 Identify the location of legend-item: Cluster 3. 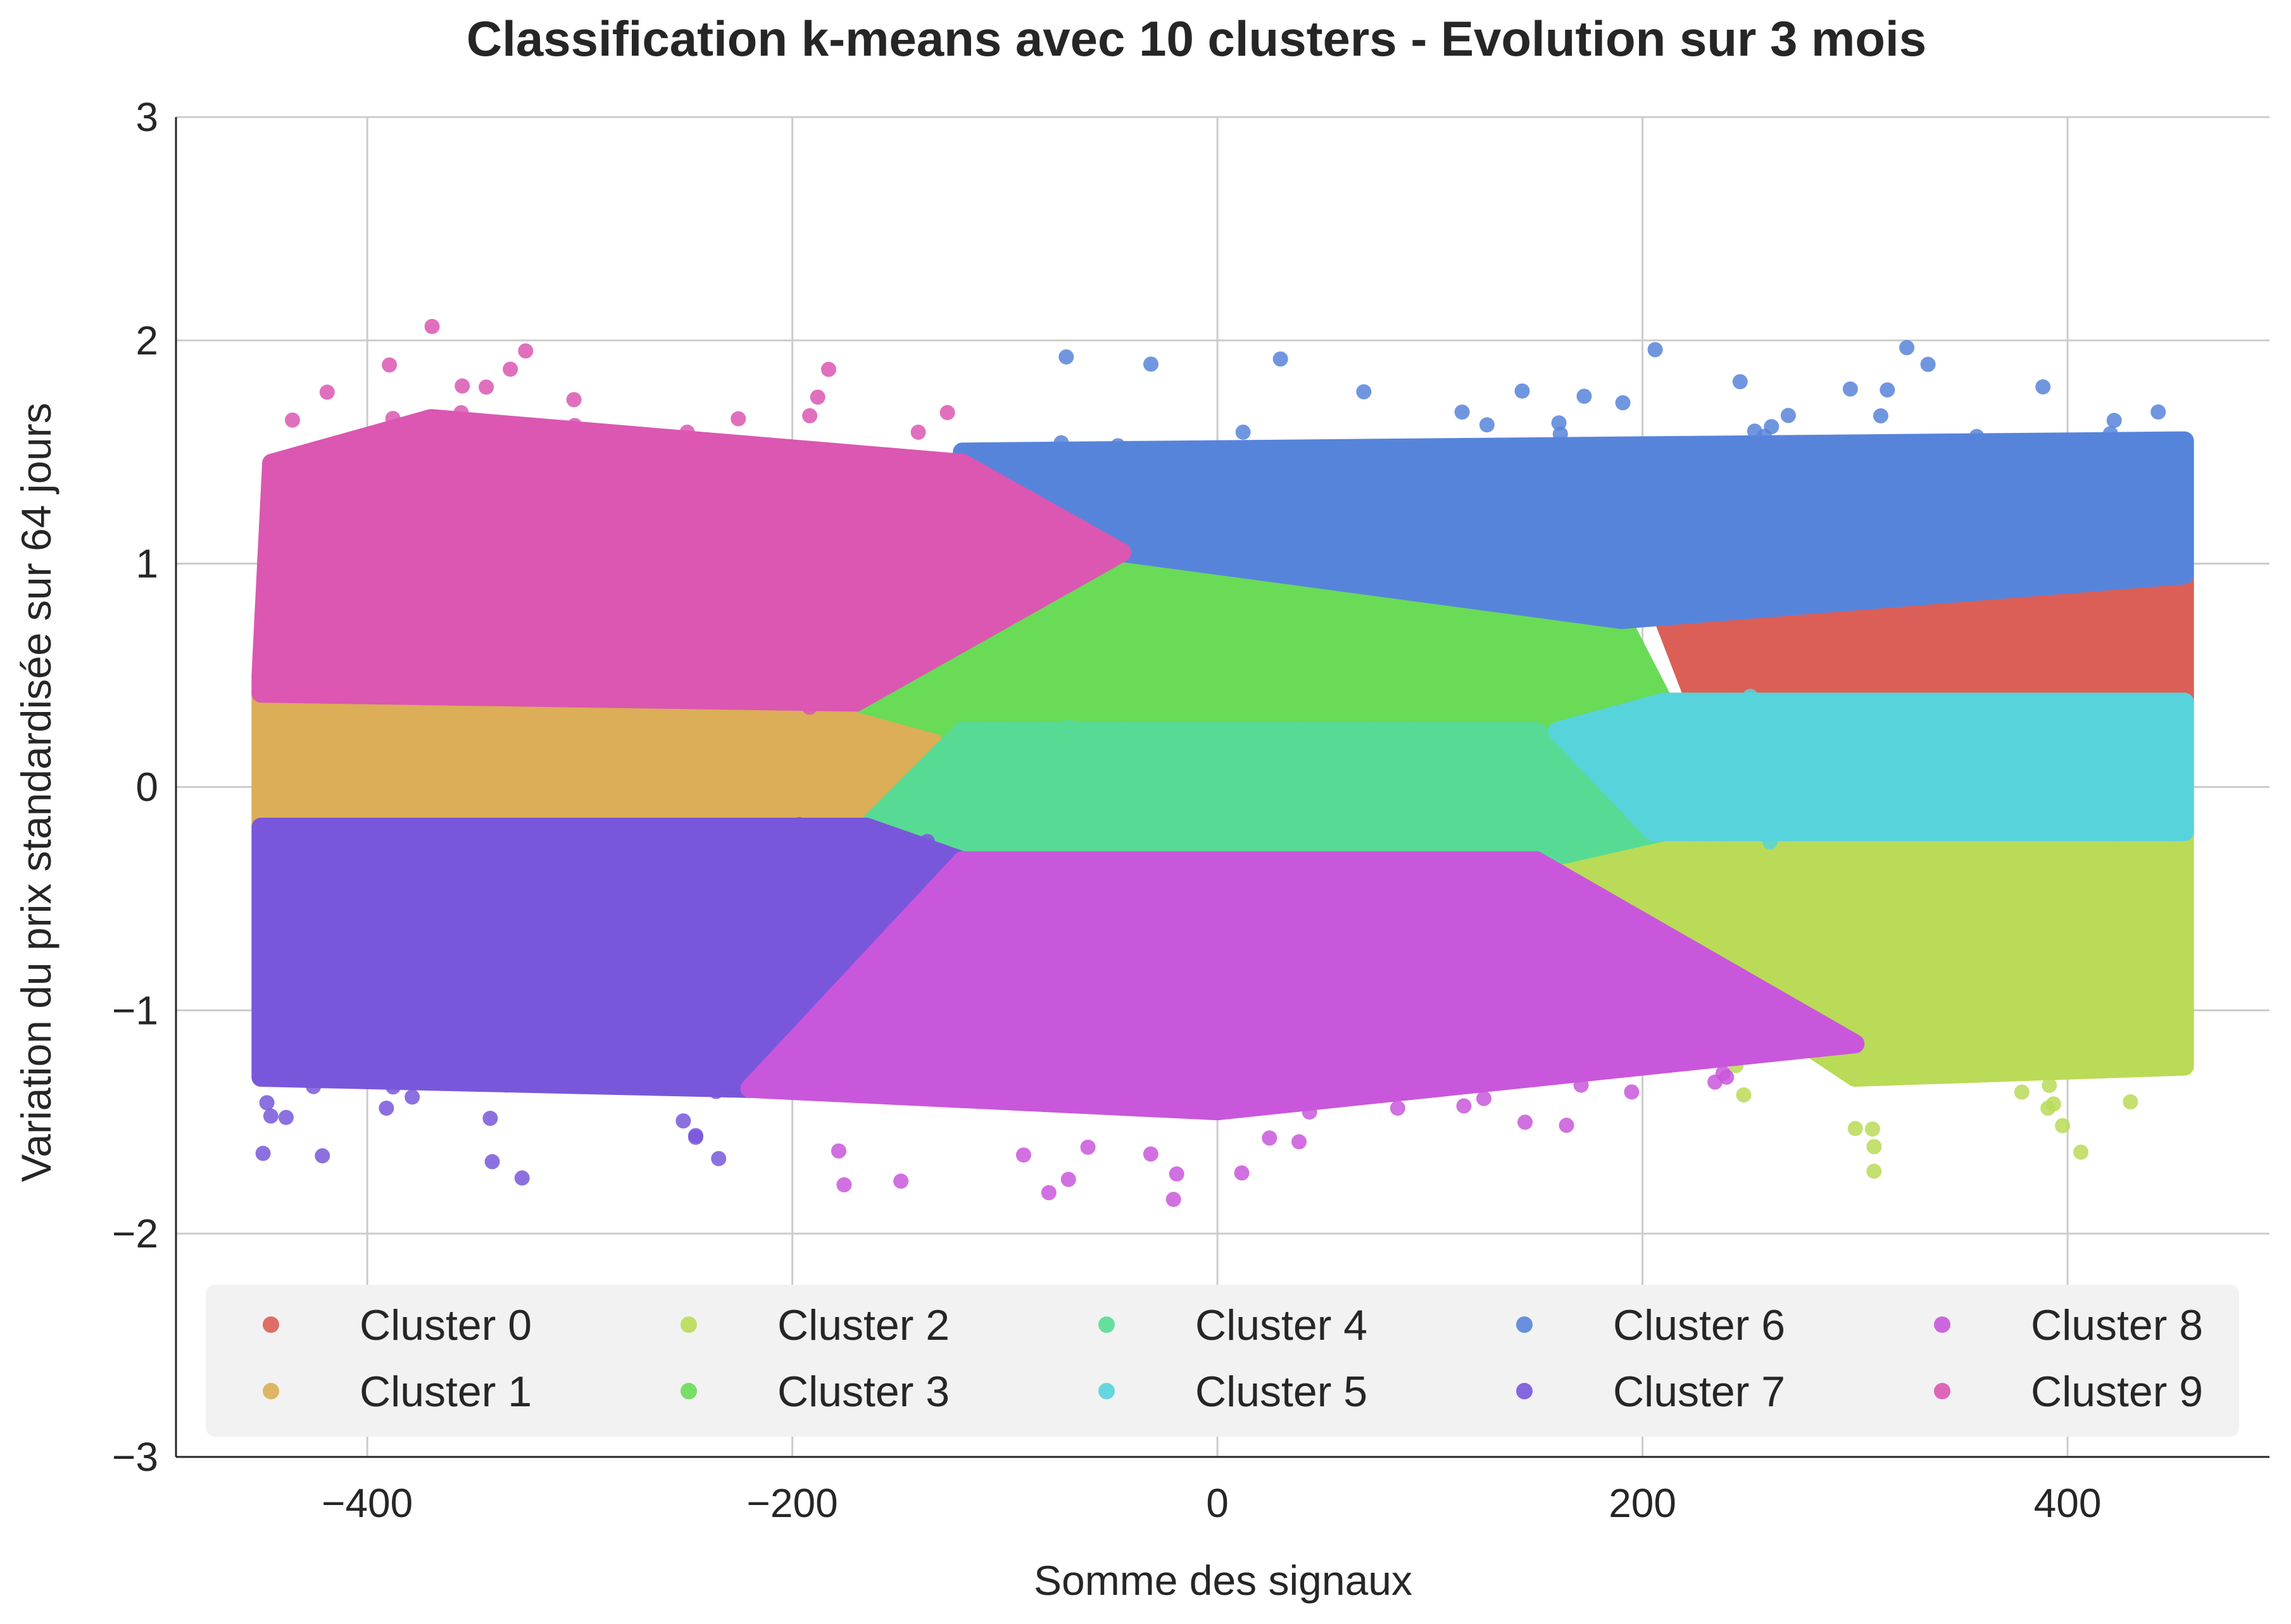
(815, 1392).